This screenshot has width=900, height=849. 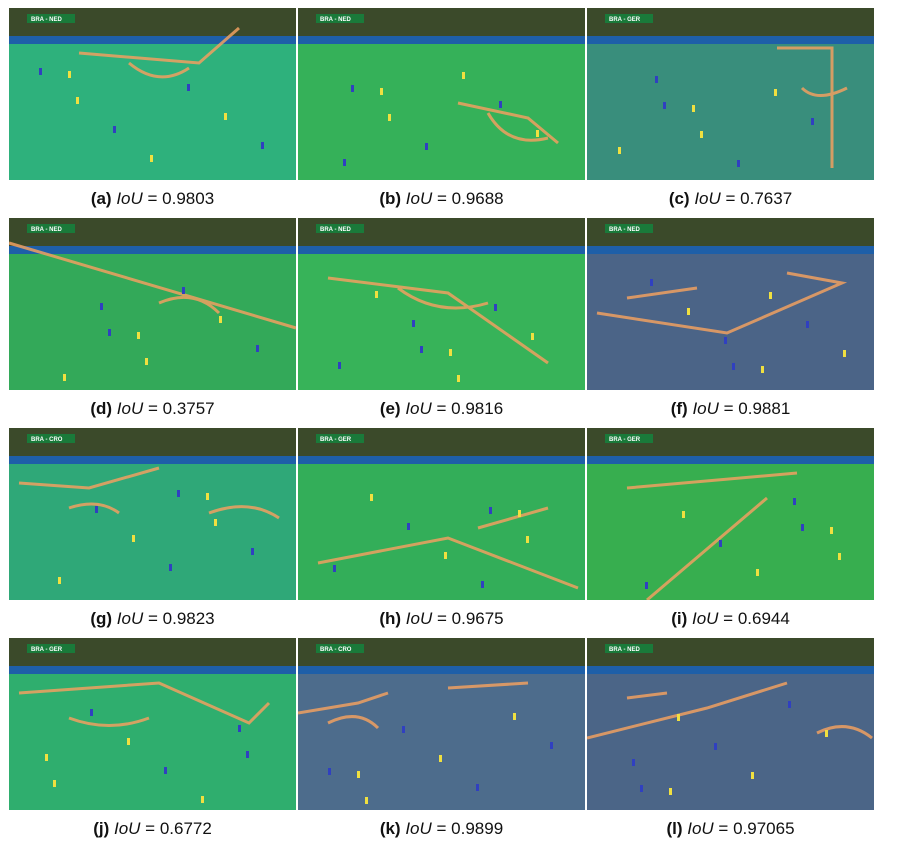 What do you see at coordinates (679, 618) in the screenshot?
I see `caption-label: (i)` at bounding box center [679, 618].